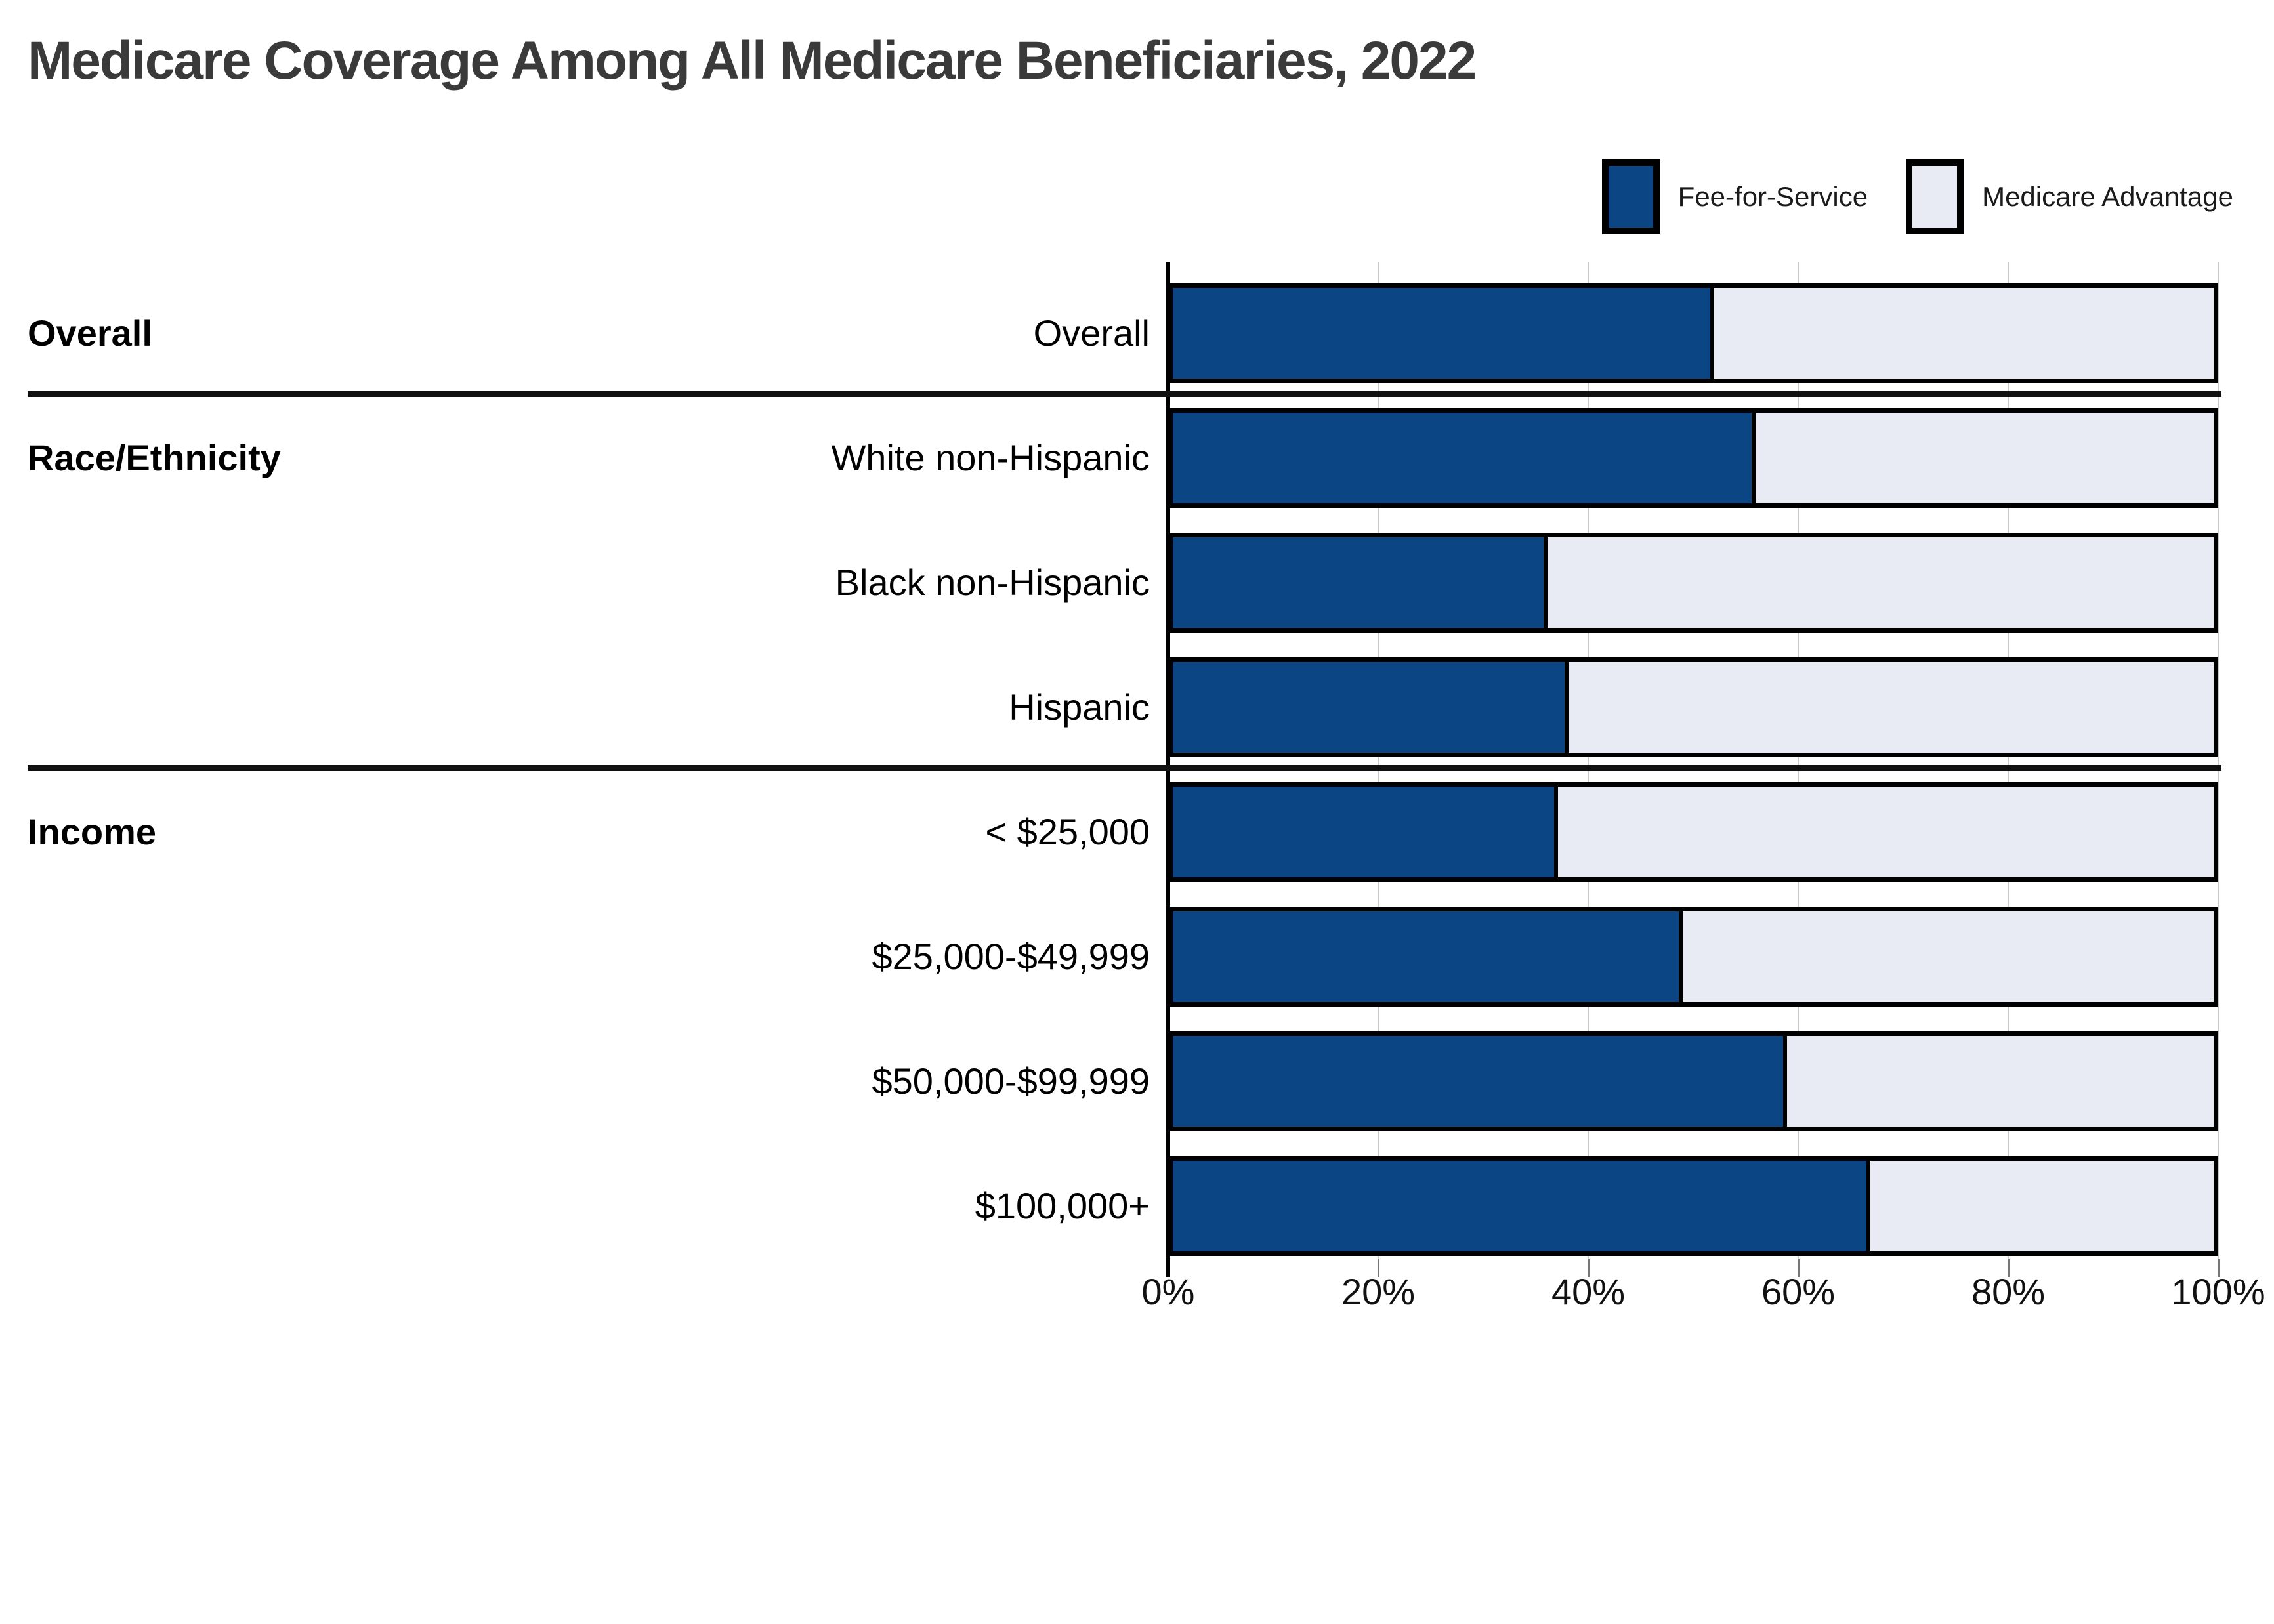 This screenshot has width=2274, height=1624. I want to click on section-label: Income, so click(92, 831).